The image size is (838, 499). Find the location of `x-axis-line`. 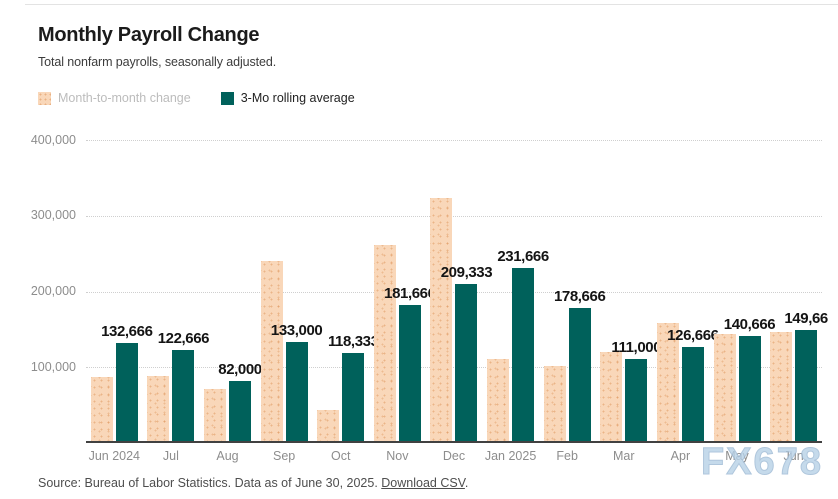

x-axis-line is located at coordinates (454, 442).